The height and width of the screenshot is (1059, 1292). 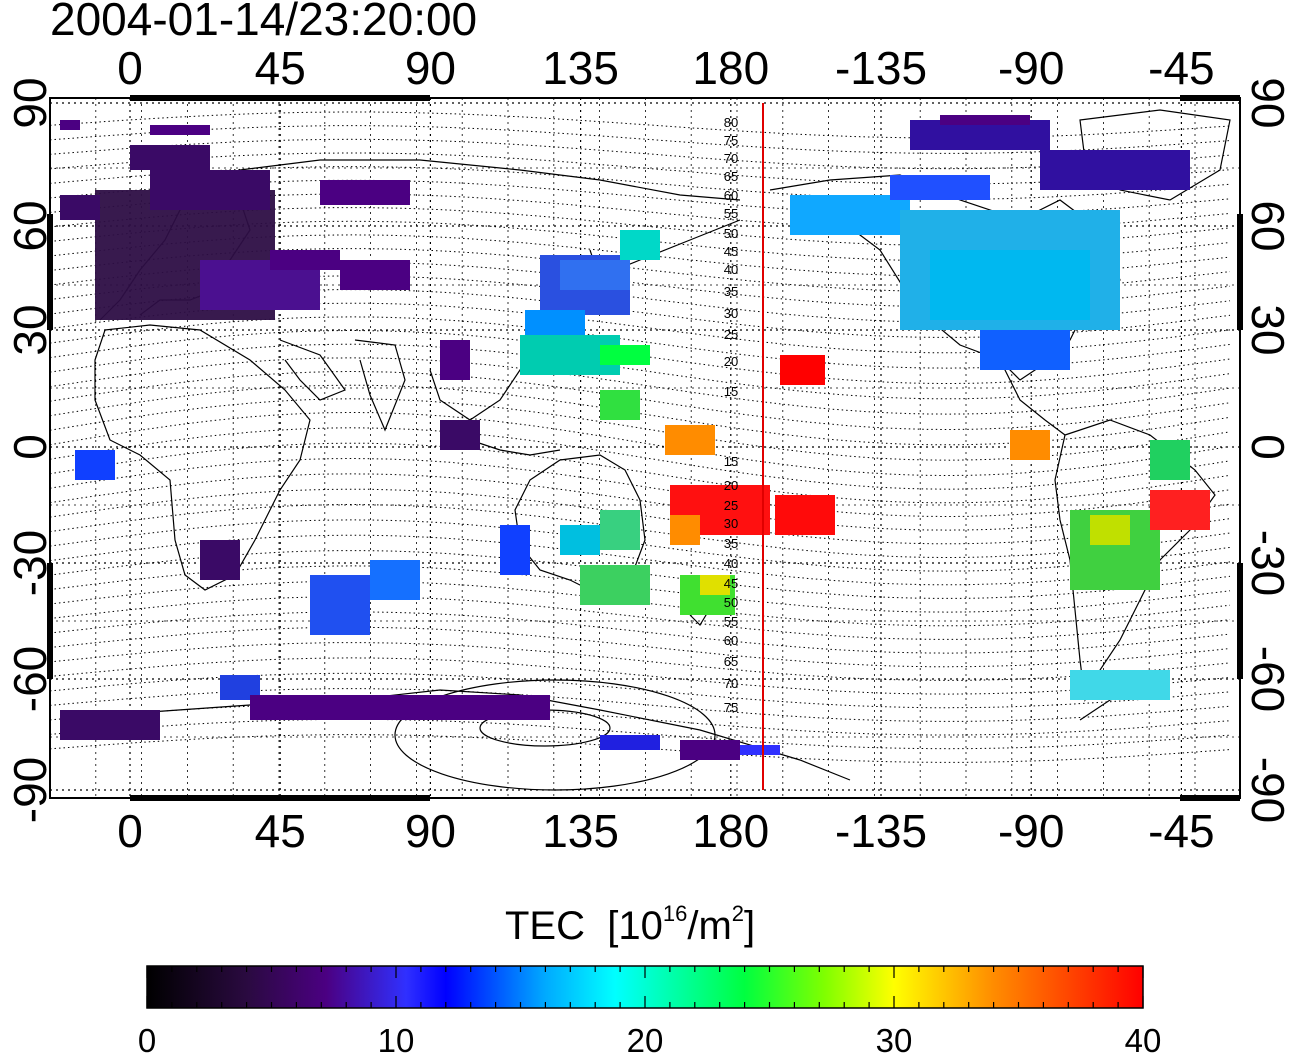 I want to click on lon-tick-label-bottom: 90, so click(x=430, y=831).